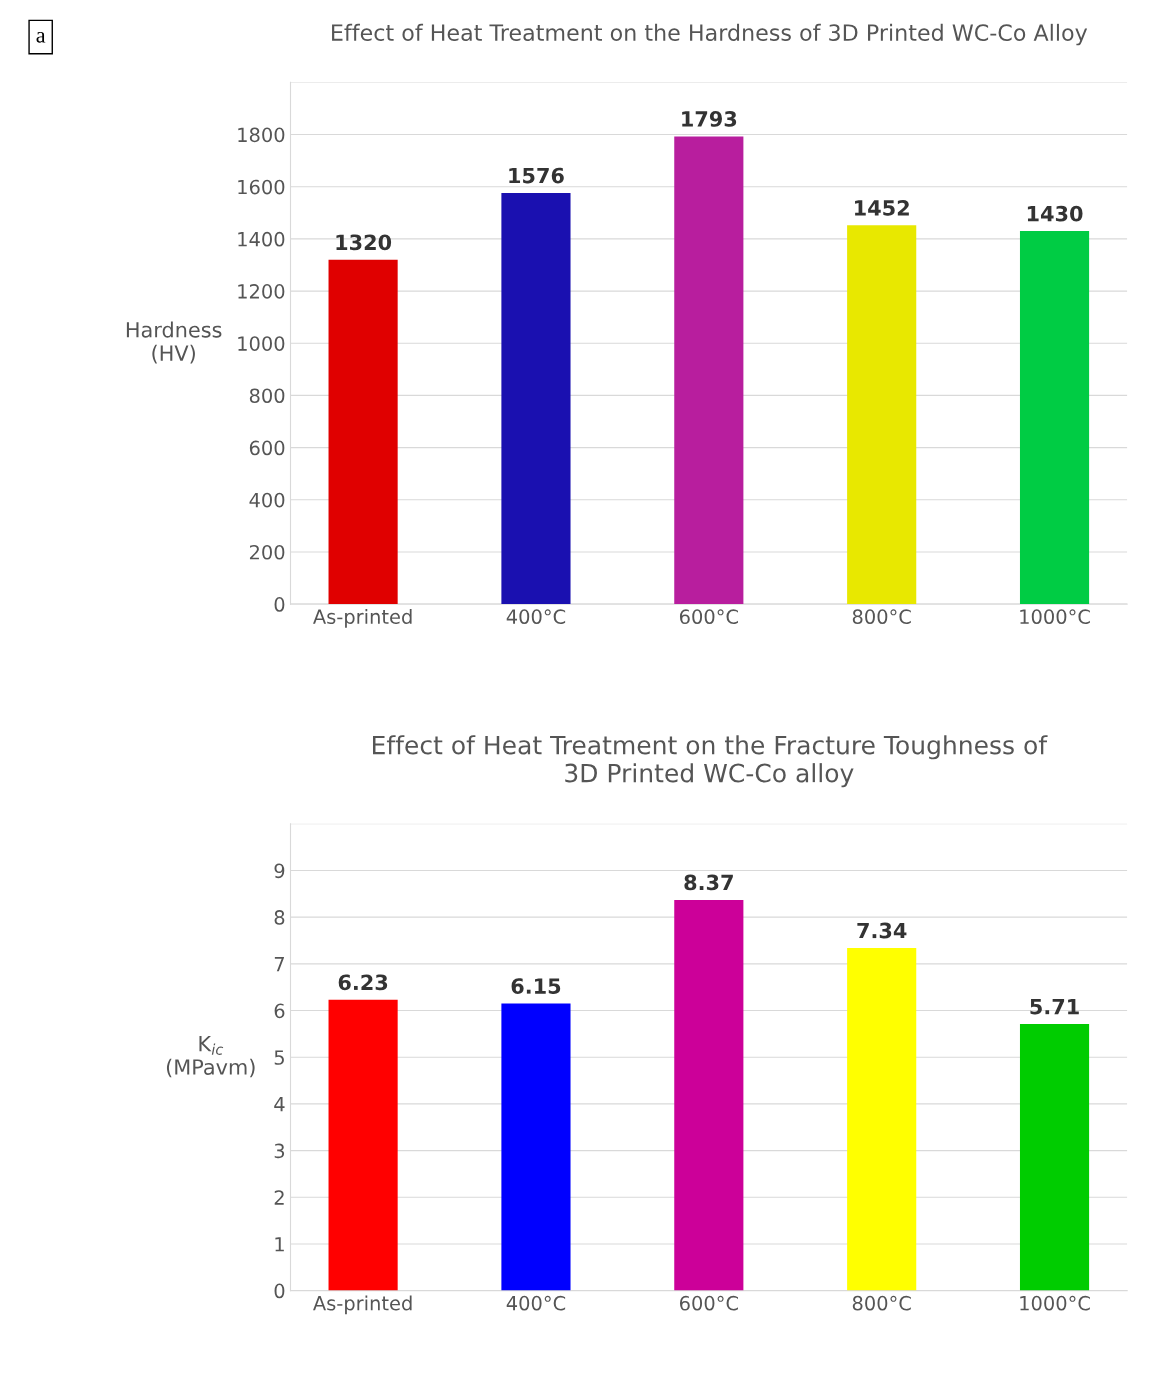  What do you see at coordinates (363, 982) in the screenshot?
I see `data-label: 6.23` at bounding box center [363, 982].